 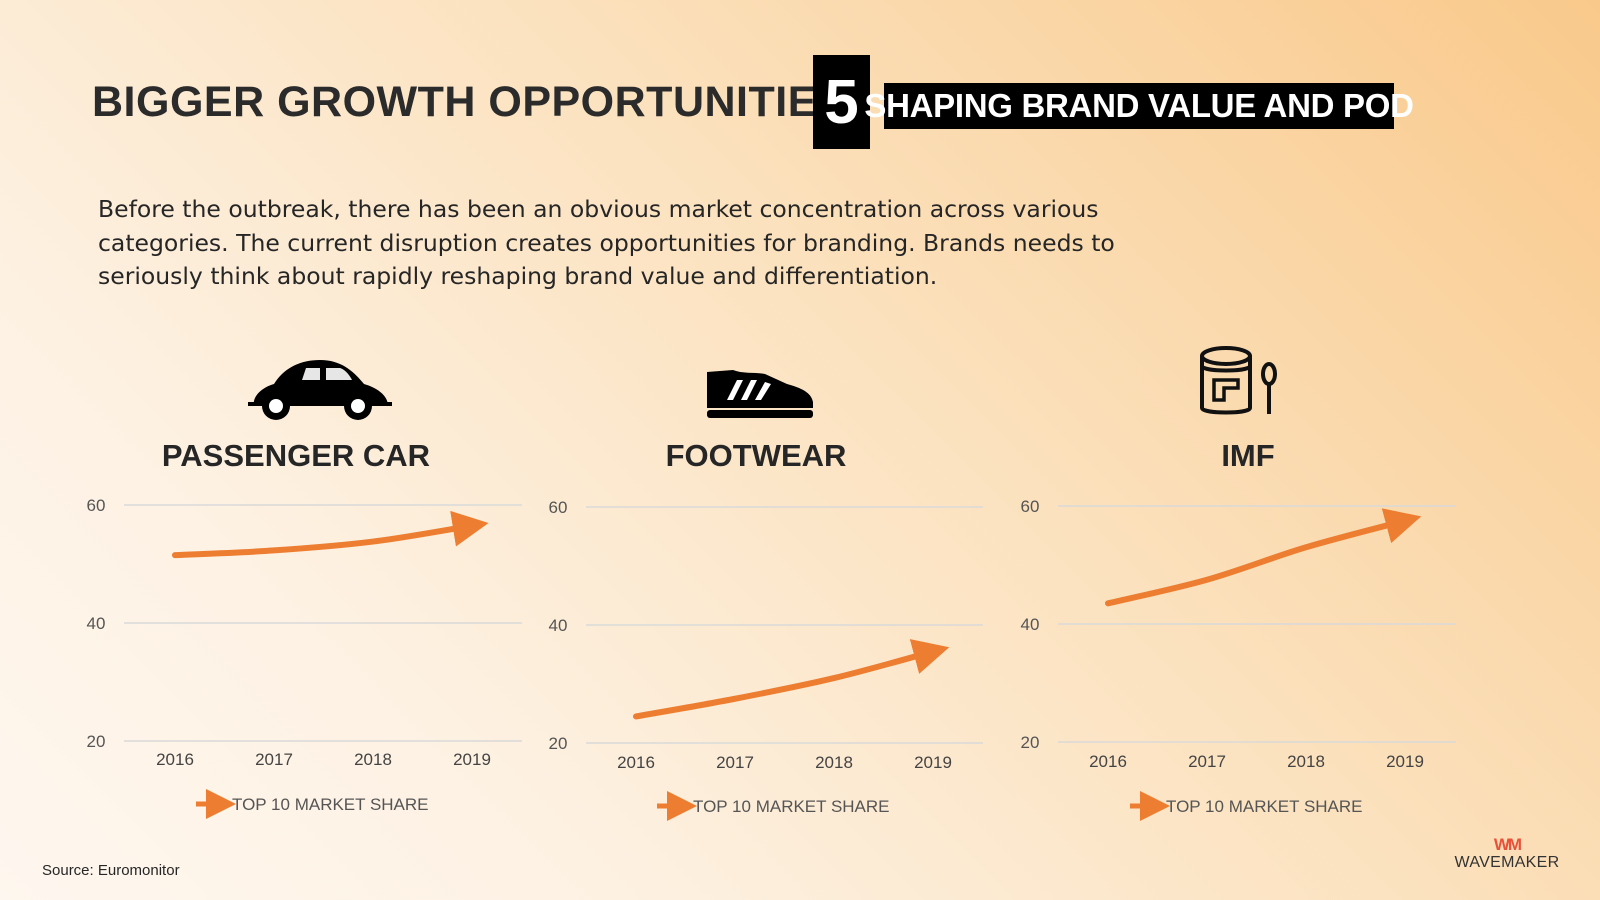 I want to click on page-title: BIGGER GROWTH OPPORTUNITIES, so click(x=469, y=102).